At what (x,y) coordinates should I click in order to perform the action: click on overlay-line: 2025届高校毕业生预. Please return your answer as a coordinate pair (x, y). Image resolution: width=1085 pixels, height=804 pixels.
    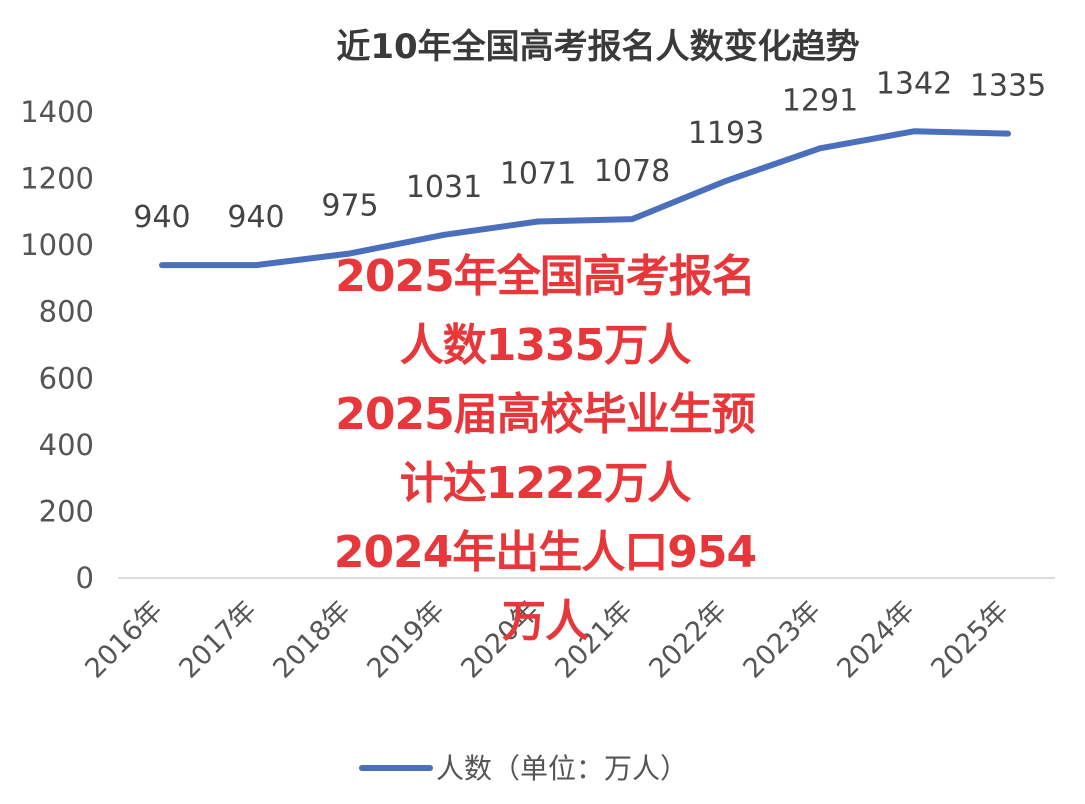
    Looking at the image, I should click on (545, 414).